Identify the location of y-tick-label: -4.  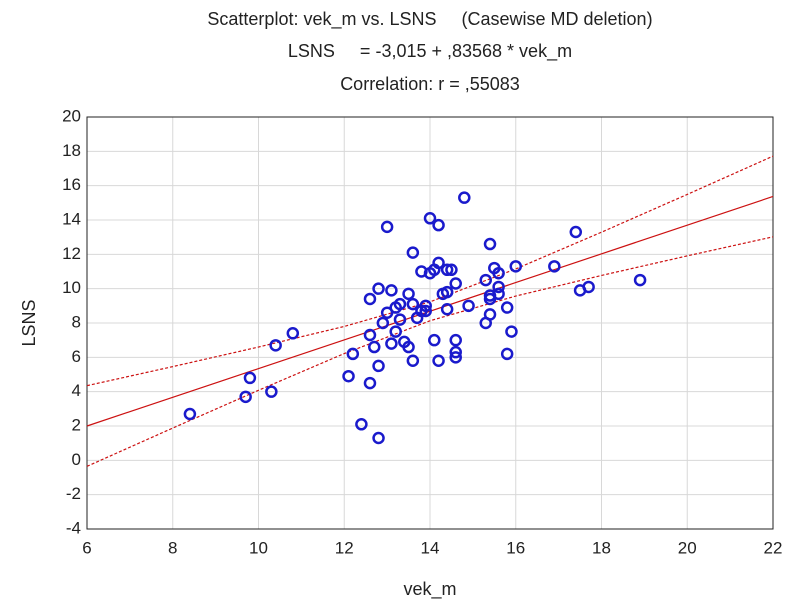
(73, 527).